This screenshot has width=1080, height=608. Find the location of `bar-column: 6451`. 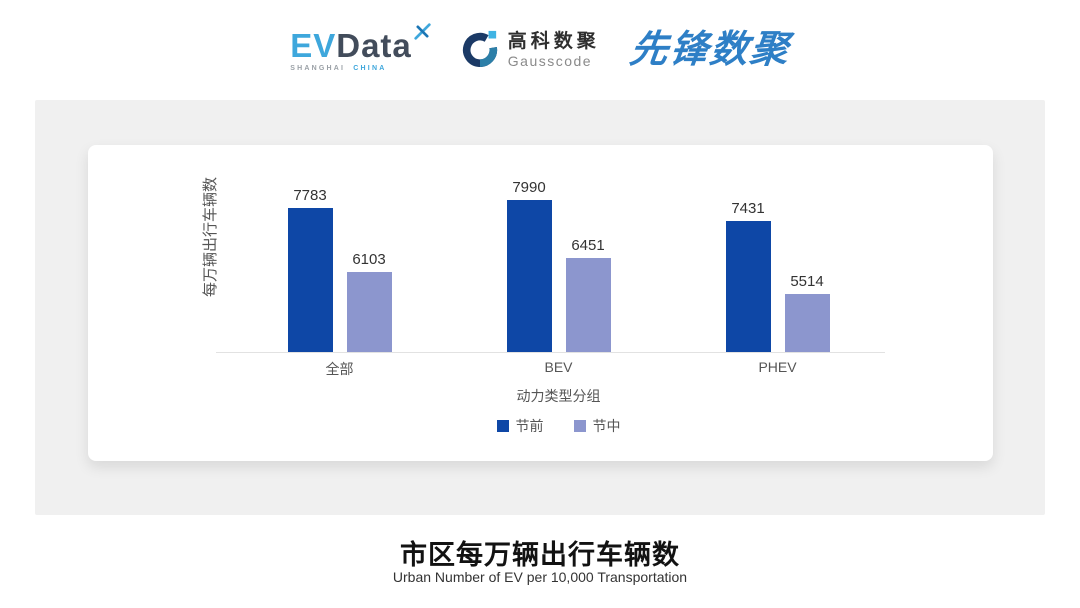

bar-column: 6451 is located at coordinates (588, 294).